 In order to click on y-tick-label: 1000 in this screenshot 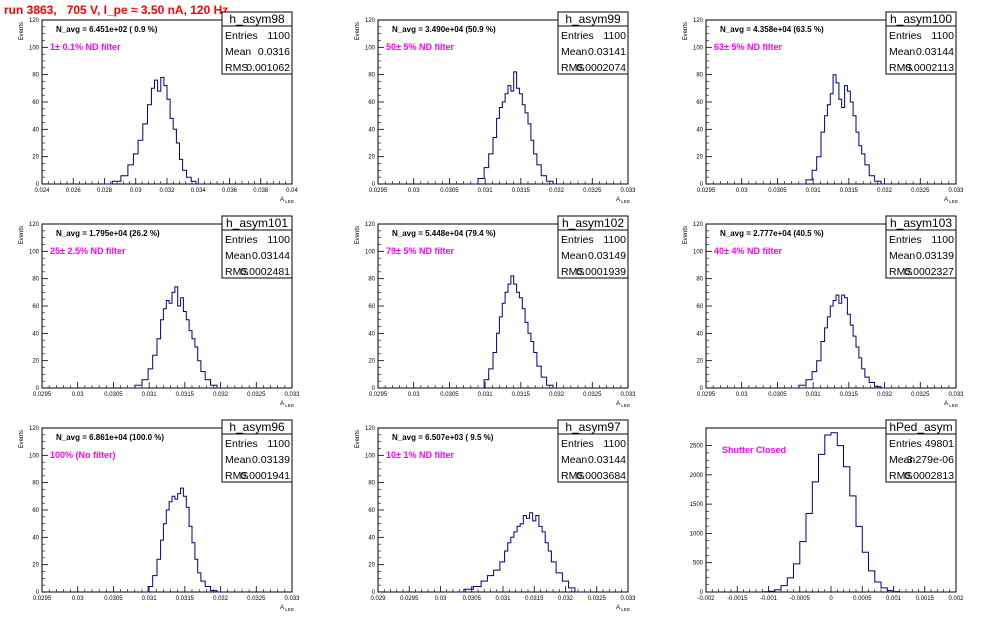, I will do `click(697, 534)`.